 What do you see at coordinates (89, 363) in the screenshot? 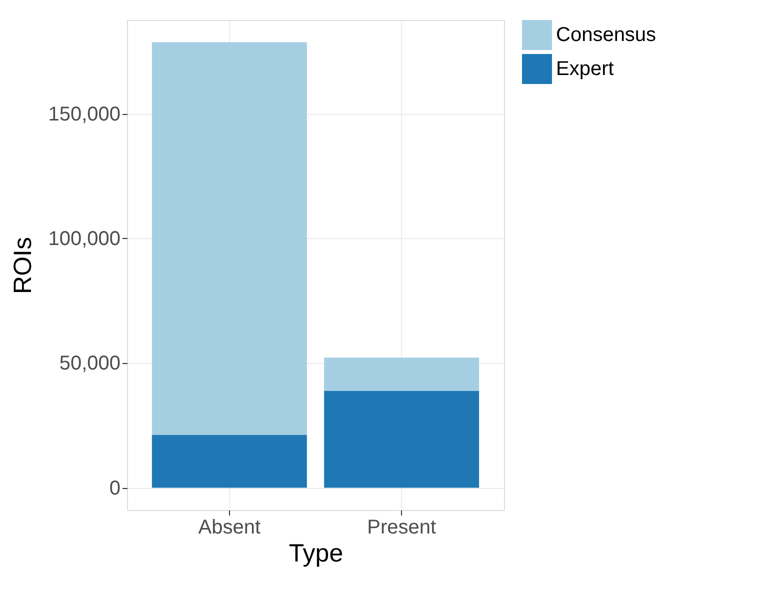
I see `y-tick-label: 50,000` at bounding box center [89, 363].